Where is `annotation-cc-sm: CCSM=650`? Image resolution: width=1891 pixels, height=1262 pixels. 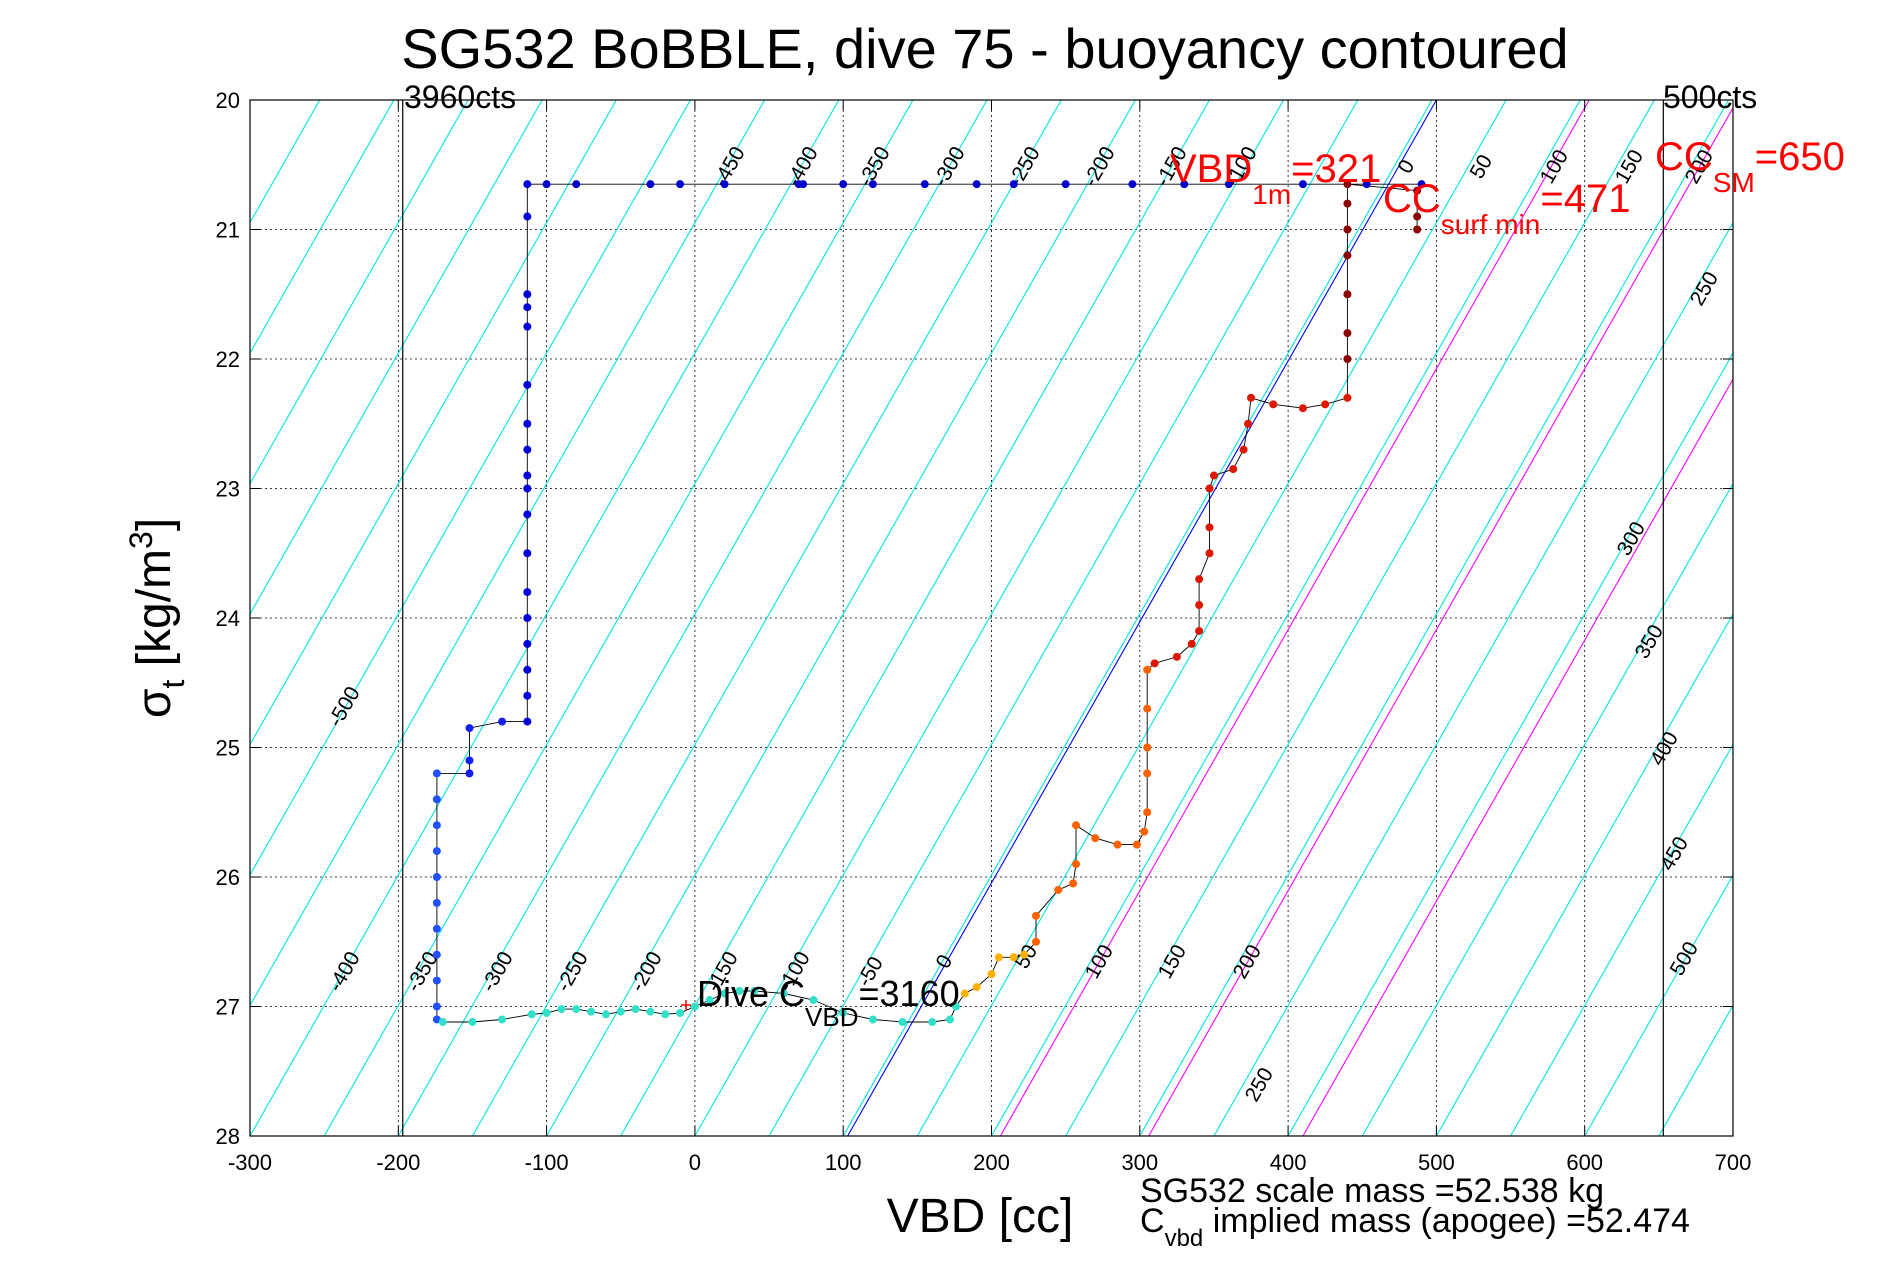 annotation-cc-sm: CCSM=650 is located at coordinates (1750, 166).